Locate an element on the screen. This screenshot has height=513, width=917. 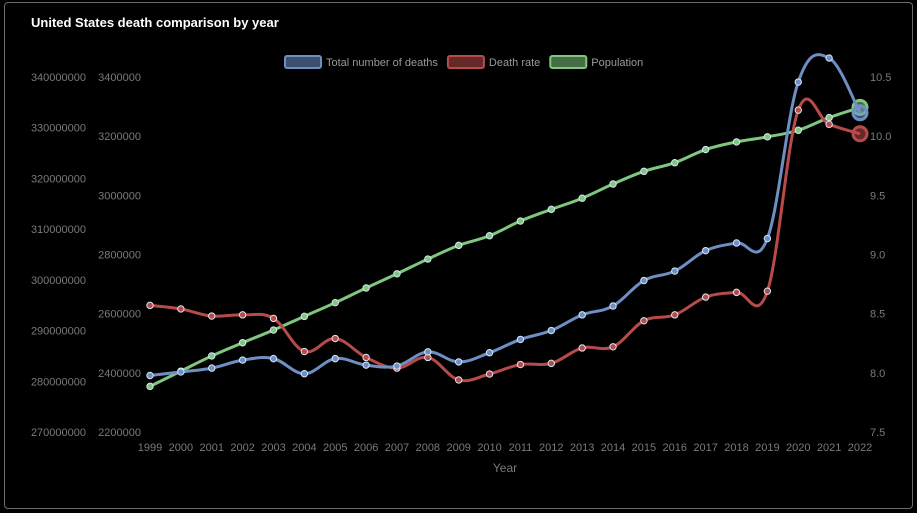
deaths-axis-tick: 2600000 is located at coordinates (119, 315).